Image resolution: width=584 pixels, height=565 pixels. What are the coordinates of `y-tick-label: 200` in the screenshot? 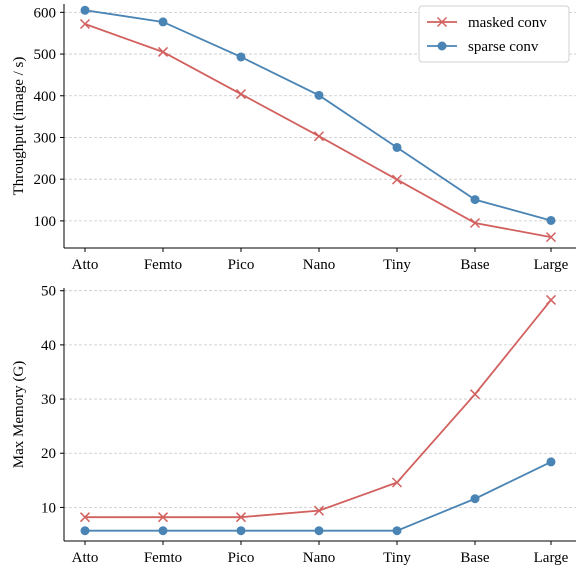 It's located at (45, 180).